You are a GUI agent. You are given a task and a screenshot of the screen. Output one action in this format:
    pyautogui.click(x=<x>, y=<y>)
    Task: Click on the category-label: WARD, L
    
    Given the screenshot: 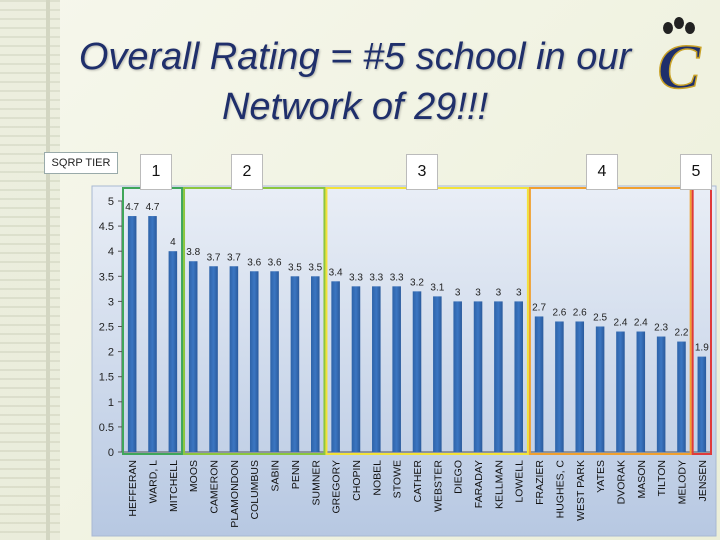 What is the action you would take?
    pyautogui.click(x=154, y=482)
    